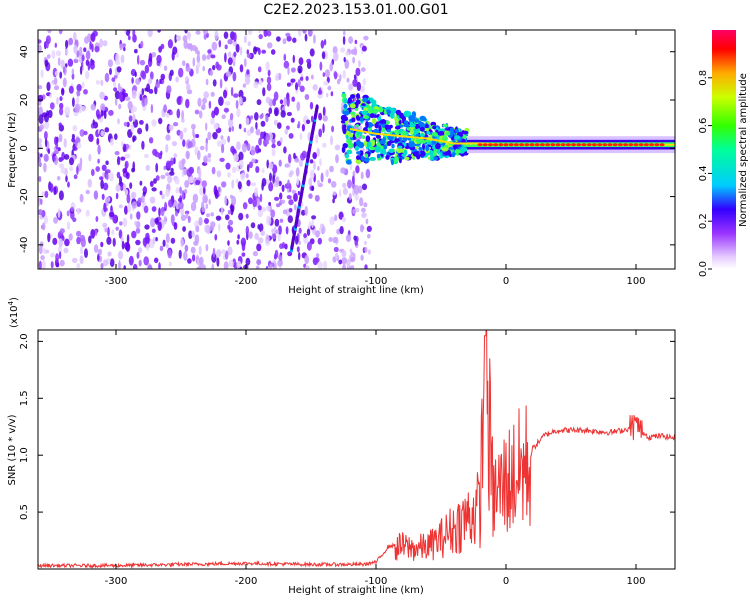  Describe the element at coordinates (703, 78) in the screenshot. I see `colorbar-tick-label: 0.8` at that location.